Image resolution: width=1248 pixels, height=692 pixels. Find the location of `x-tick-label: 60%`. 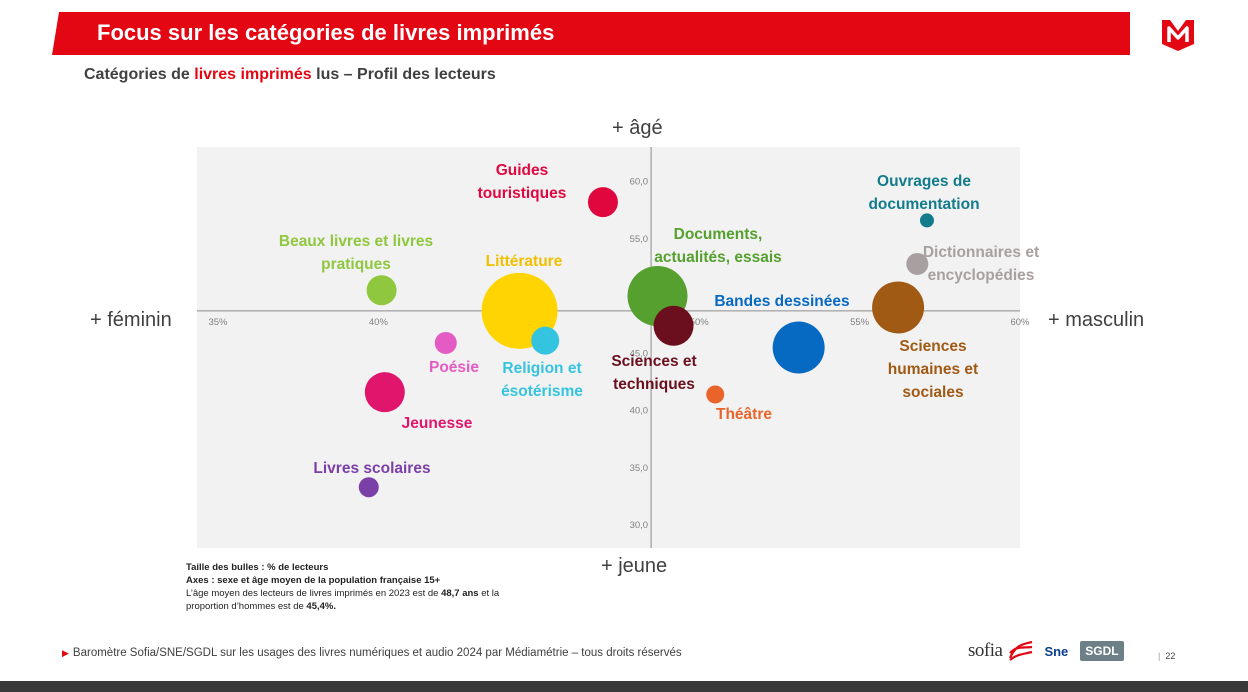

x-tick-label: 60% is located at coordinates (1020, 322).